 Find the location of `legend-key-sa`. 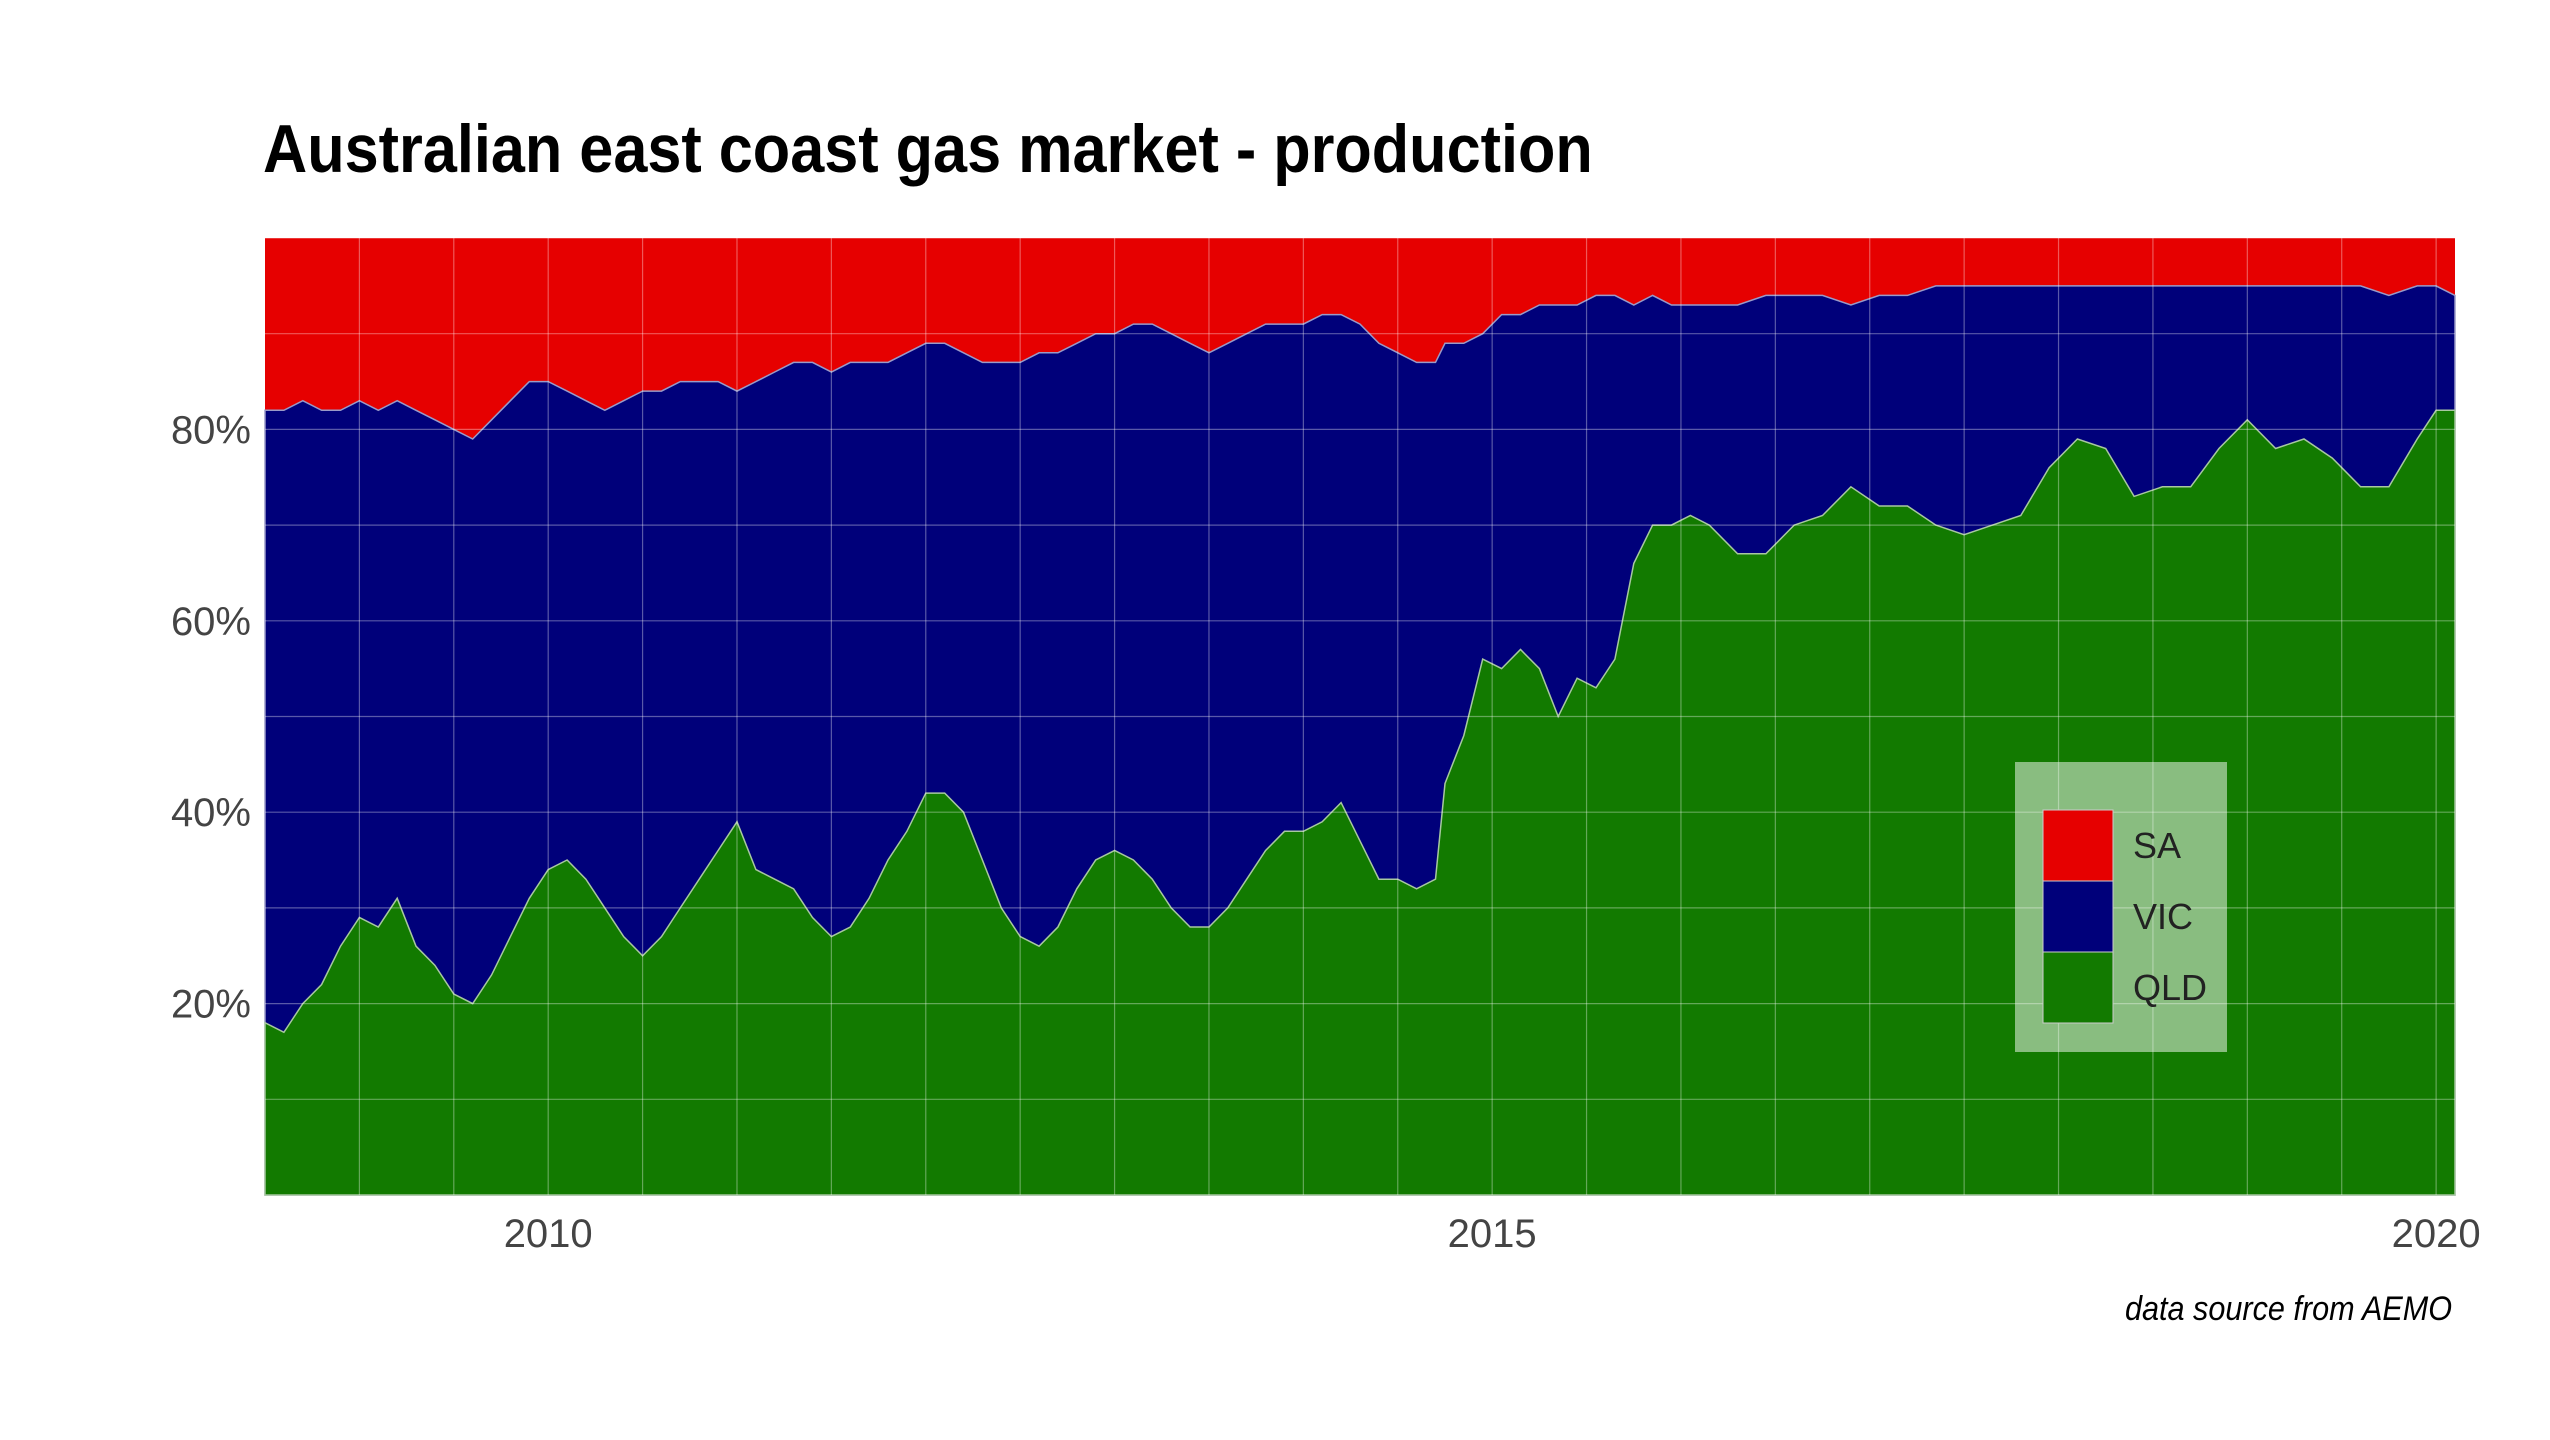

legend-key-sa is located at coordinates (2078, 845).